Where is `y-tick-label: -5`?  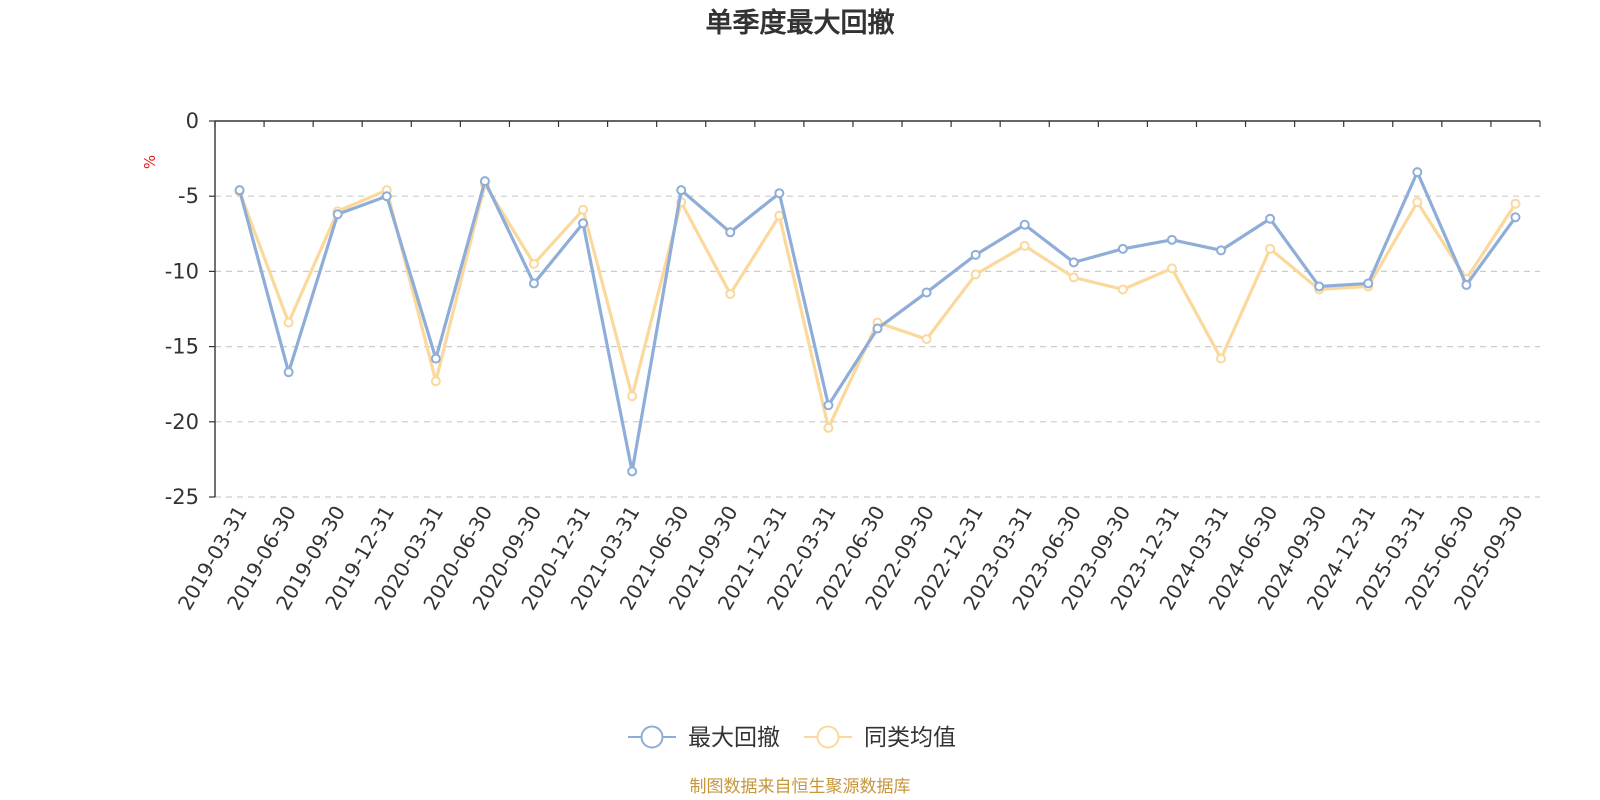 y-tick-label: -5 is located at coordinates (188, 196).